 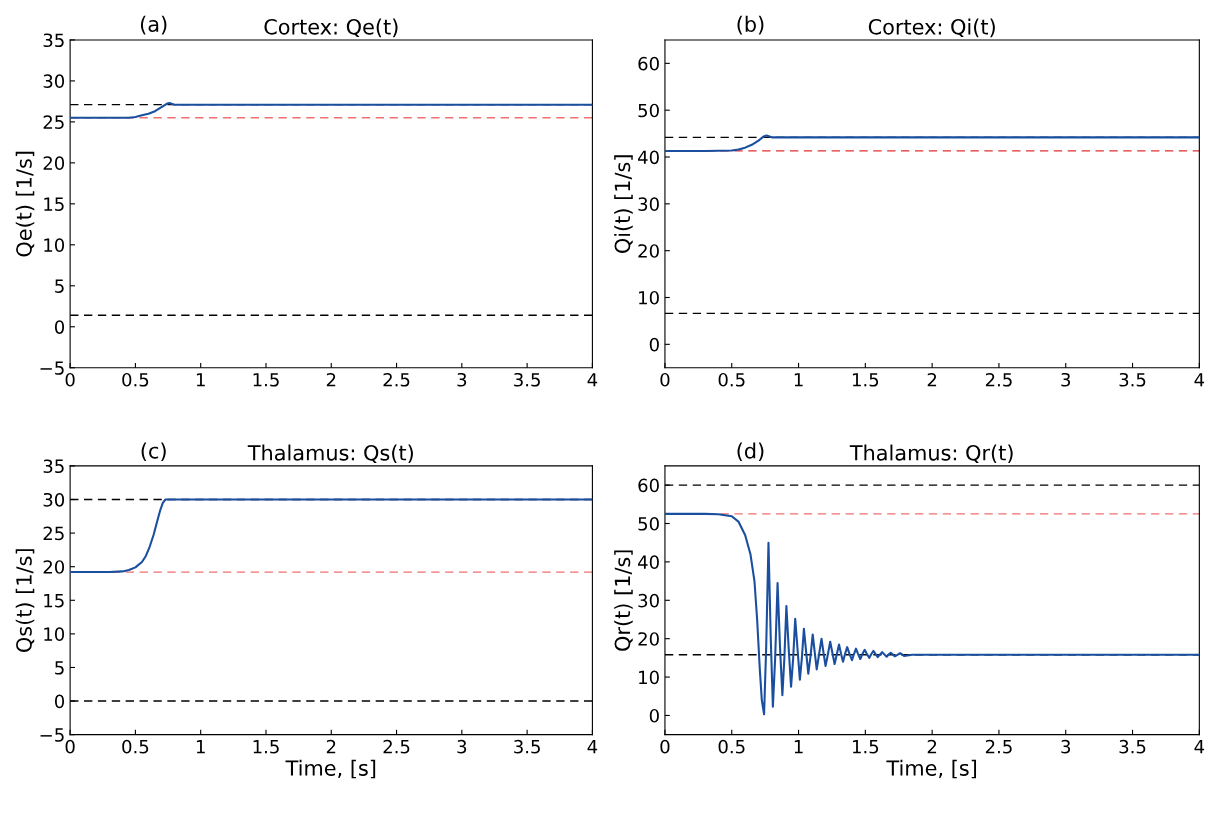 I want to click on text: (a), so click(x=153, y=25).